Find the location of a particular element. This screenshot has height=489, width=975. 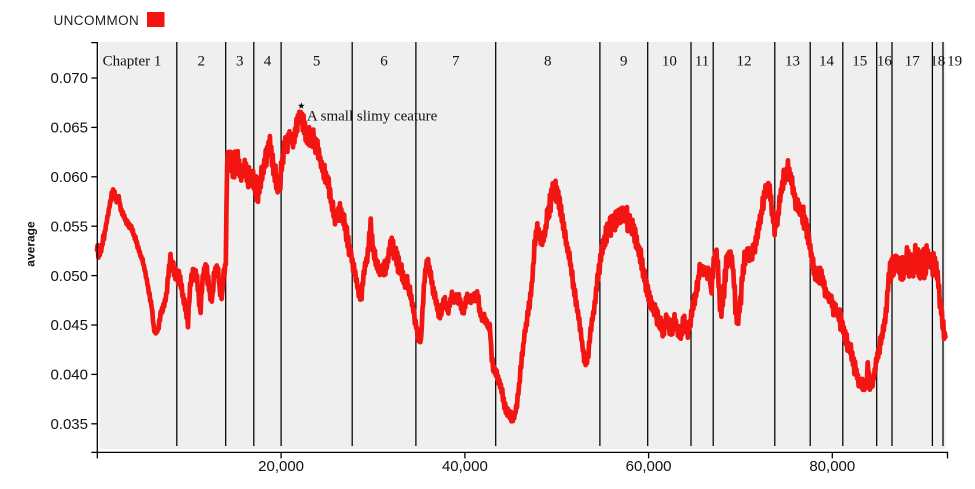

svg-text: 15 is located at coordinates (859, 62).